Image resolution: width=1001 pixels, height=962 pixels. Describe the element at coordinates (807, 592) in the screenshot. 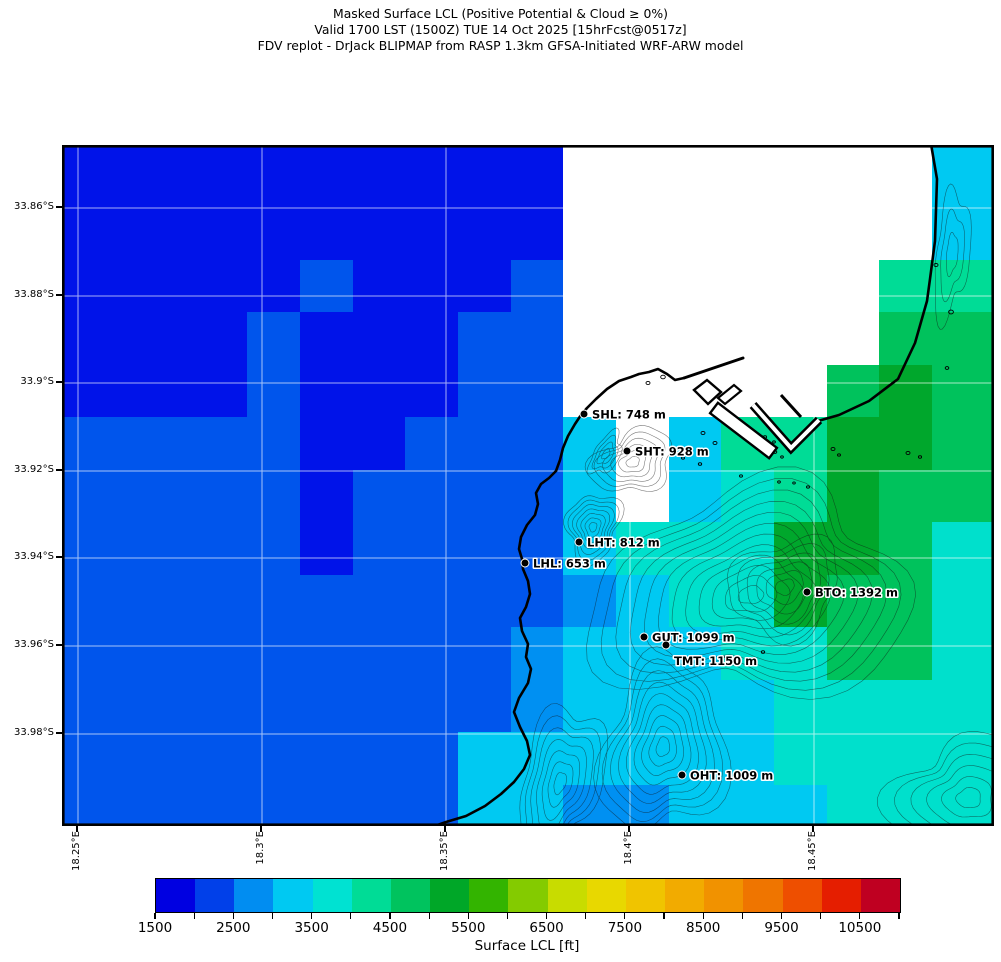

I see `waypoint-dot-BTO` at that location.